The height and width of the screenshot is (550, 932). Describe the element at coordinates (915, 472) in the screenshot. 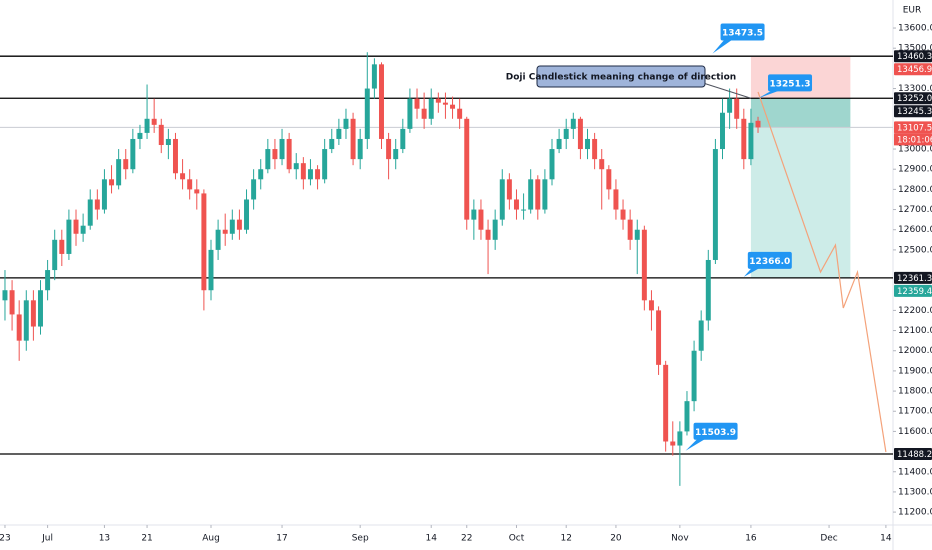

I see `y-tick-label: 11400.0` at that location.